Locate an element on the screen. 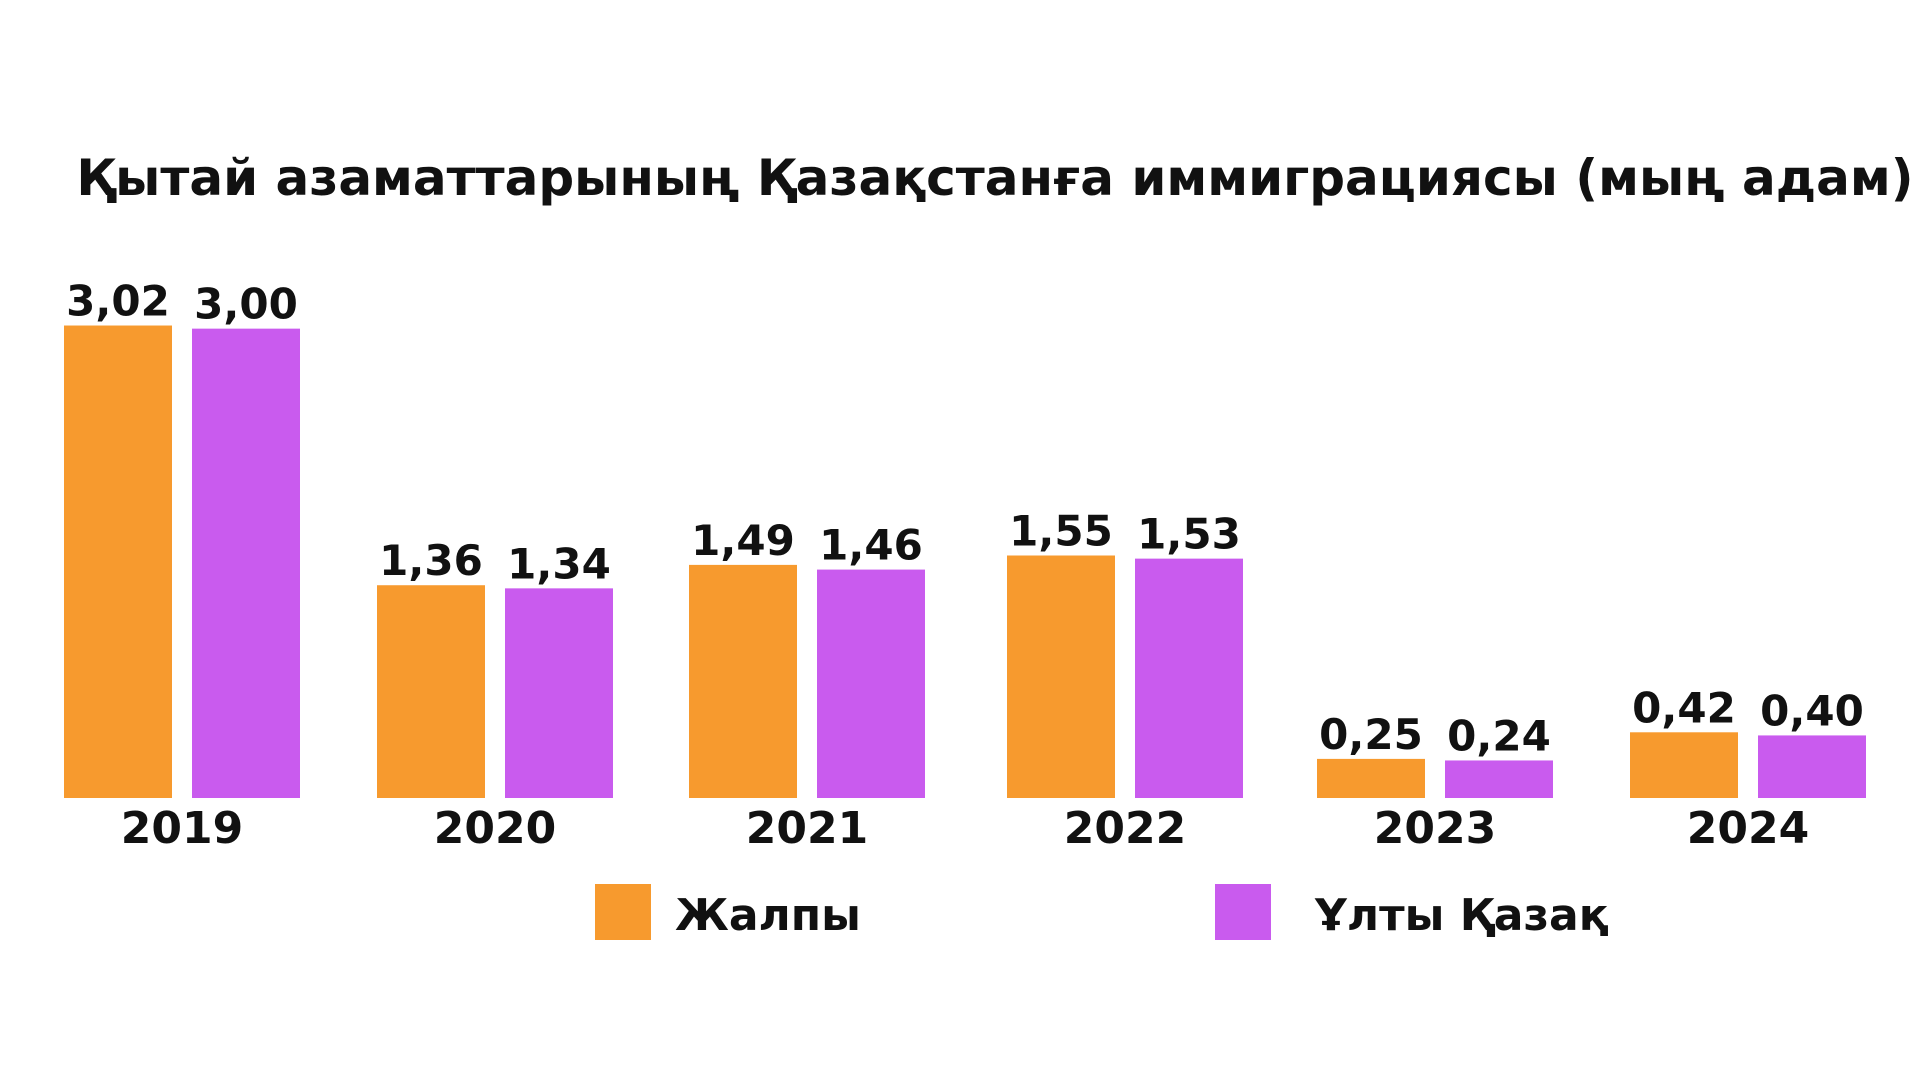 The height and width of the screenshot is (1080, 1920). x-tick-label-2019: 2019 is located at coordinates (182, 828).